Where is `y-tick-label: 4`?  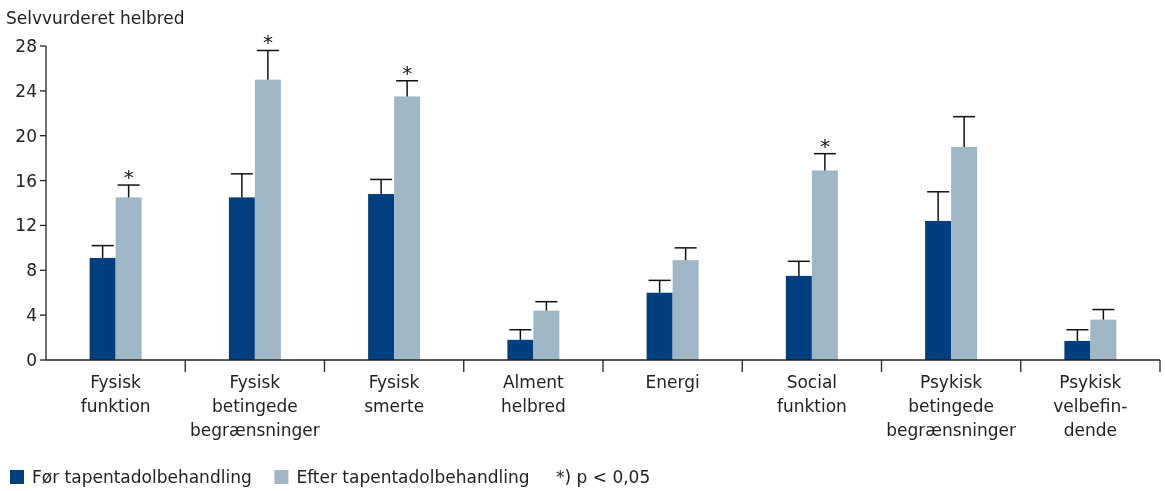
y-tick-label: 4 is located at coordinates (31, 315).